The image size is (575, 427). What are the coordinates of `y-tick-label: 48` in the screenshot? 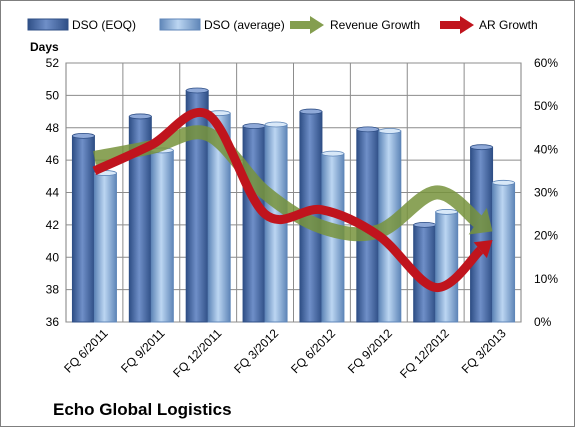 It's located at (53, 128).